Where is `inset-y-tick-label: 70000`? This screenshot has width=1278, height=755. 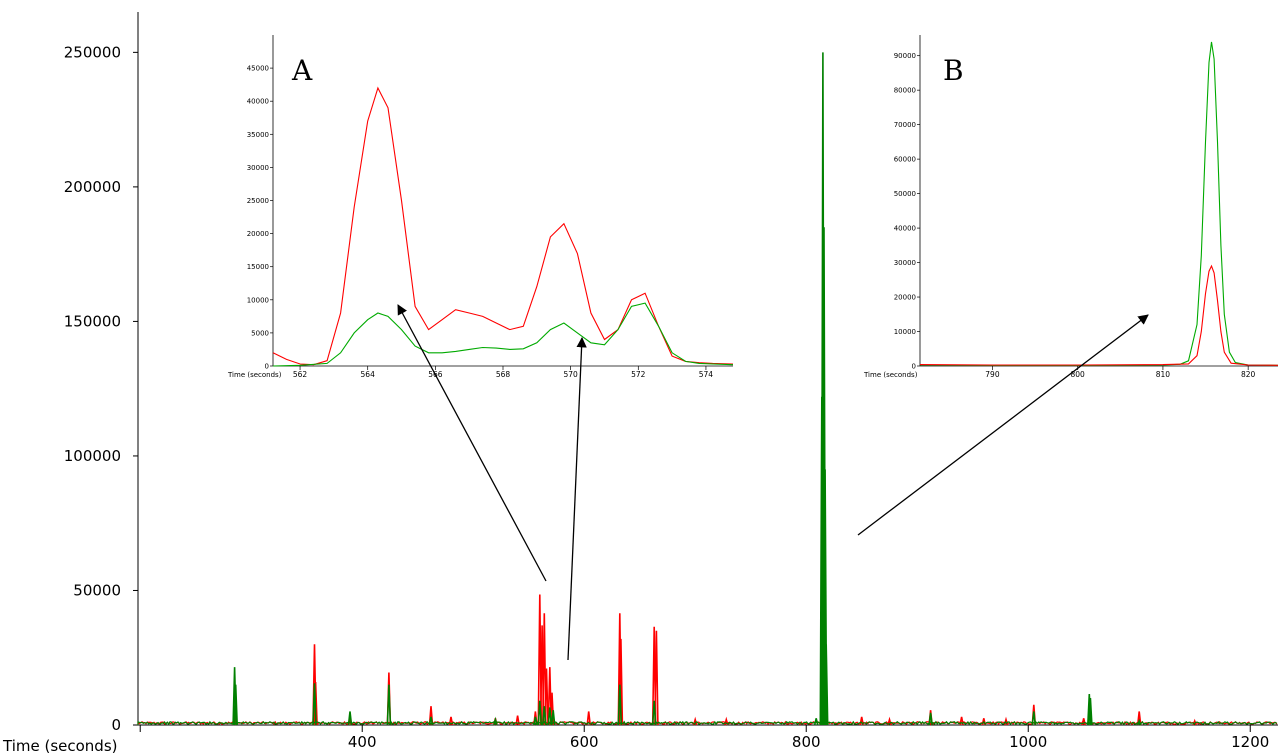 inset-y-tick-label: 70000 is located at coordinates (905, 125).